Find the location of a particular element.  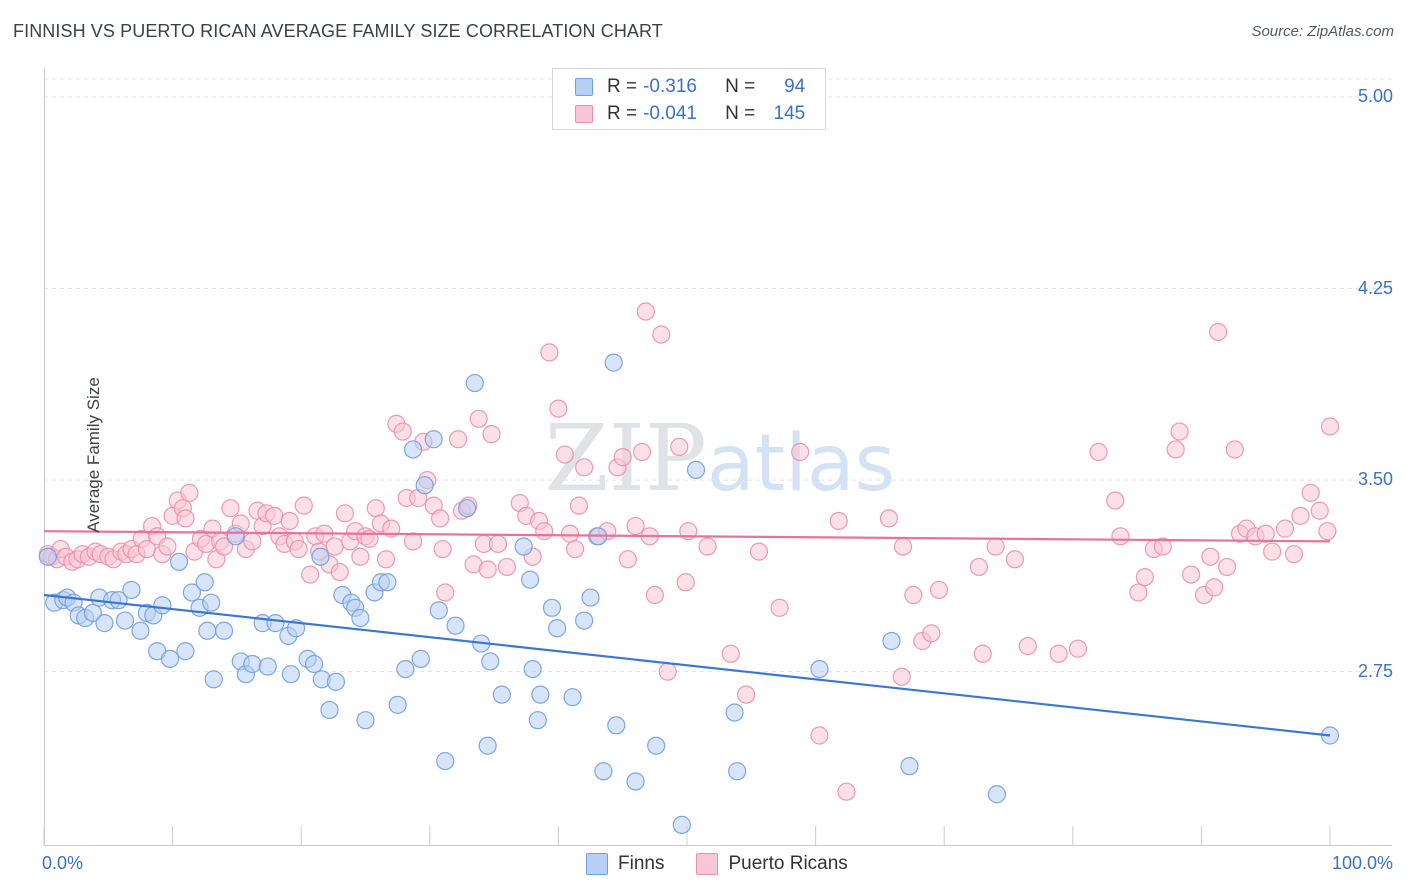

puerto-ricans-swatch is located at coordinates (584, 114).